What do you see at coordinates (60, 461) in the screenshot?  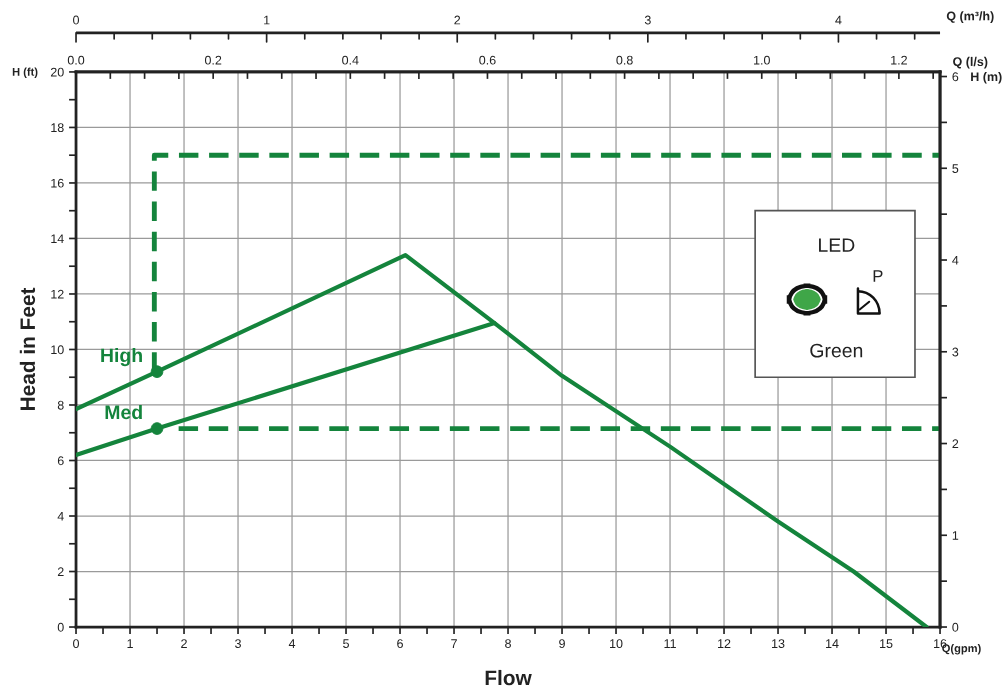 I see `y-tick-label: 6` at bounding box center [60, 461].